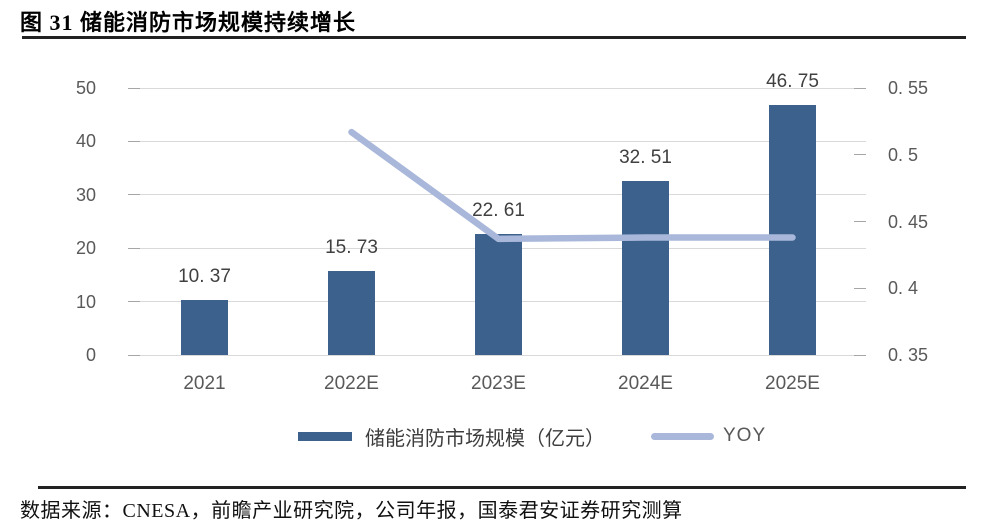 The width and height of the screenshot is (1000, 532). I want to click on x-axis-label-2022E: 2022E, so click(351, 383).